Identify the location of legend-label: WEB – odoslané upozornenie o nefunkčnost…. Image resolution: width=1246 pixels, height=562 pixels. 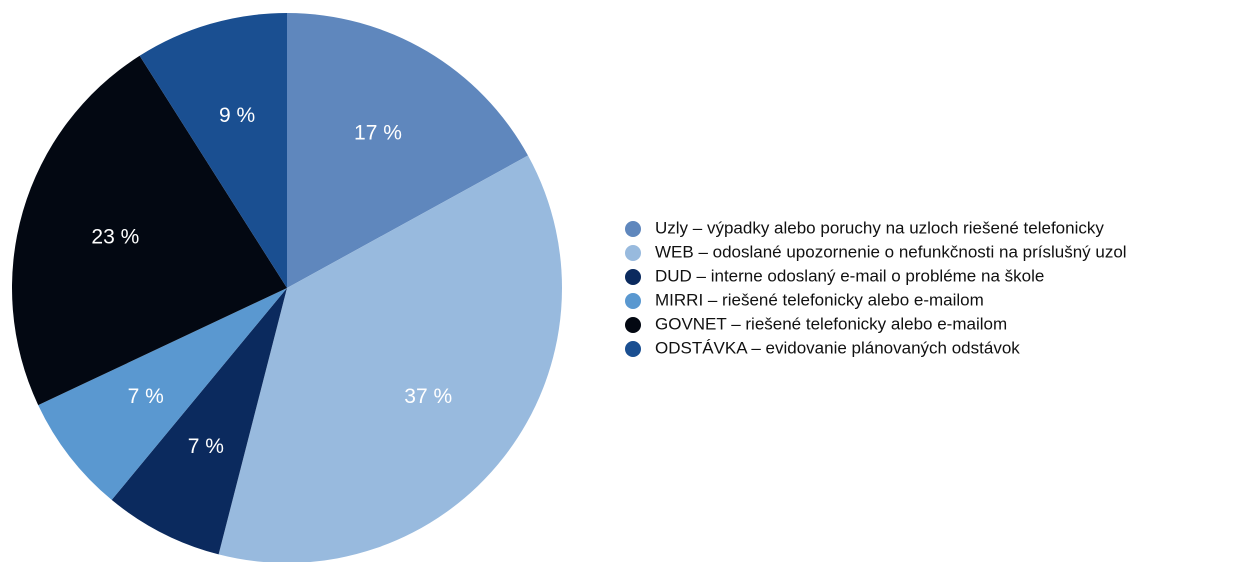
(891, 251).